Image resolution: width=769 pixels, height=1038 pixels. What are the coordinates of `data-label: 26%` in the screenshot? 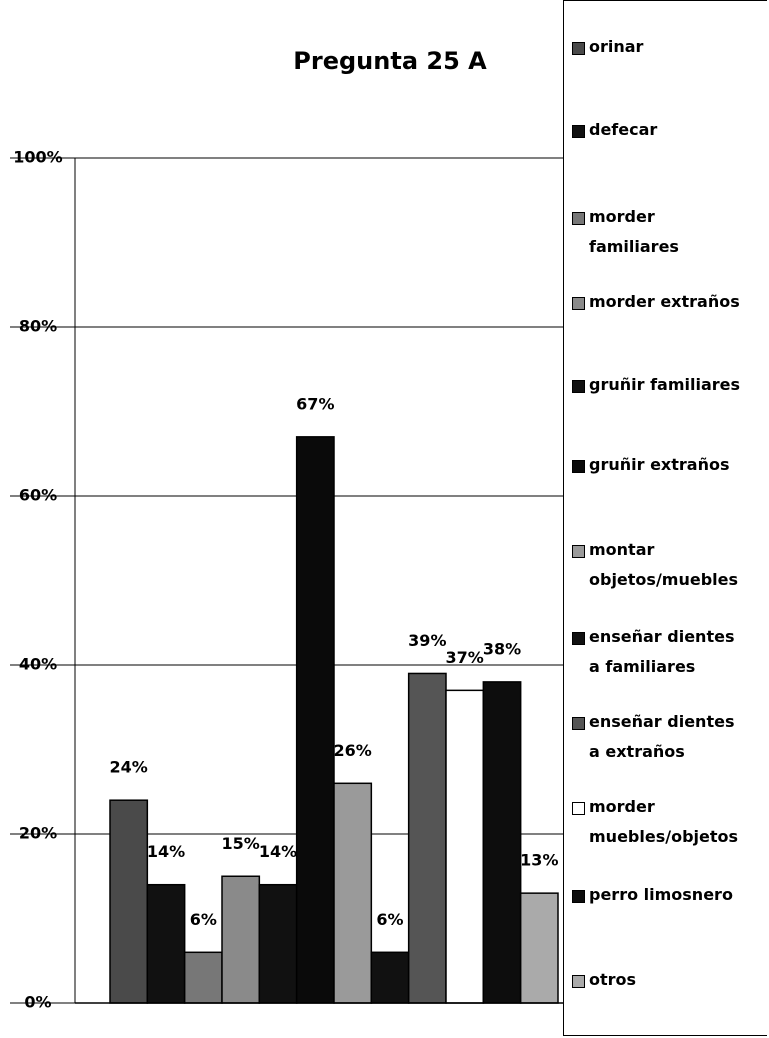 It's located at (353, 750).